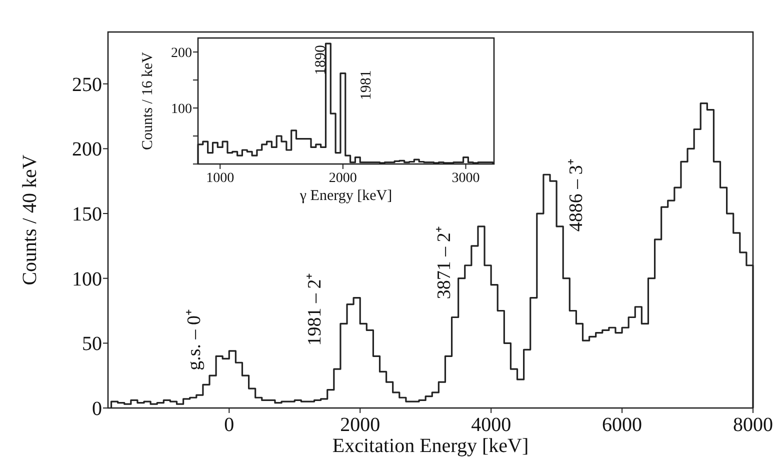 This screenshot has height=467, width=775. I want to click on annotation: 4886 – 3⁺, so click(577, 195).